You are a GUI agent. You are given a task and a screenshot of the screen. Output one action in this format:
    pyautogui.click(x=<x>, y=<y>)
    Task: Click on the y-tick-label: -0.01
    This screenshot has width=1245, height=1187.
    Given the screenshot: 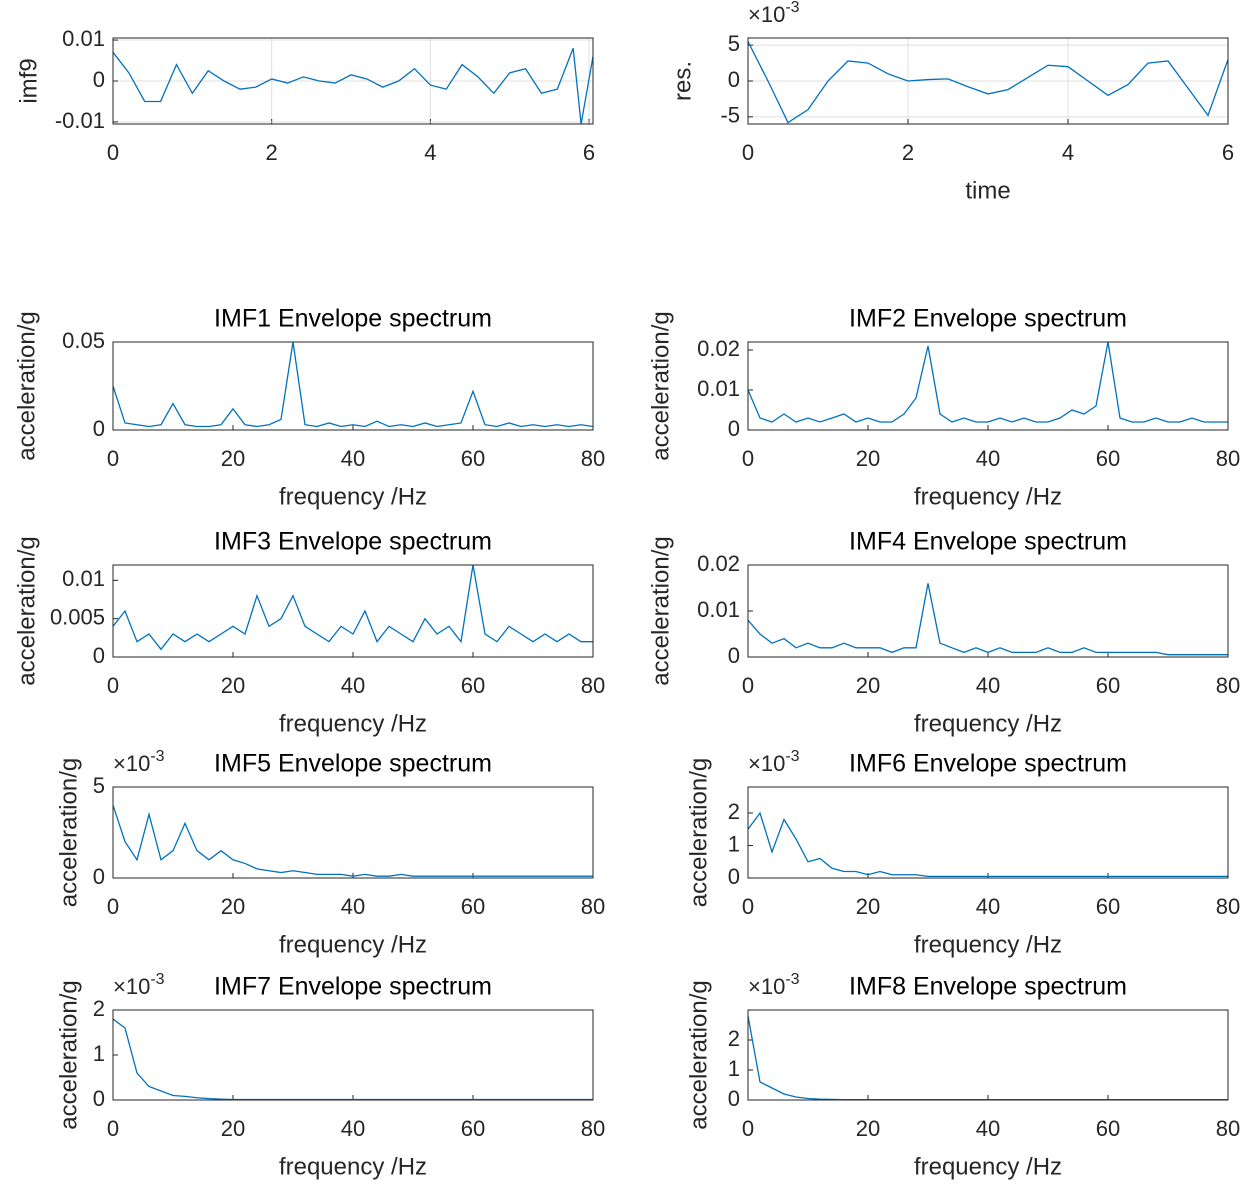 What is the action you would take?
    pyautogui.click(x=80, y=120)
    